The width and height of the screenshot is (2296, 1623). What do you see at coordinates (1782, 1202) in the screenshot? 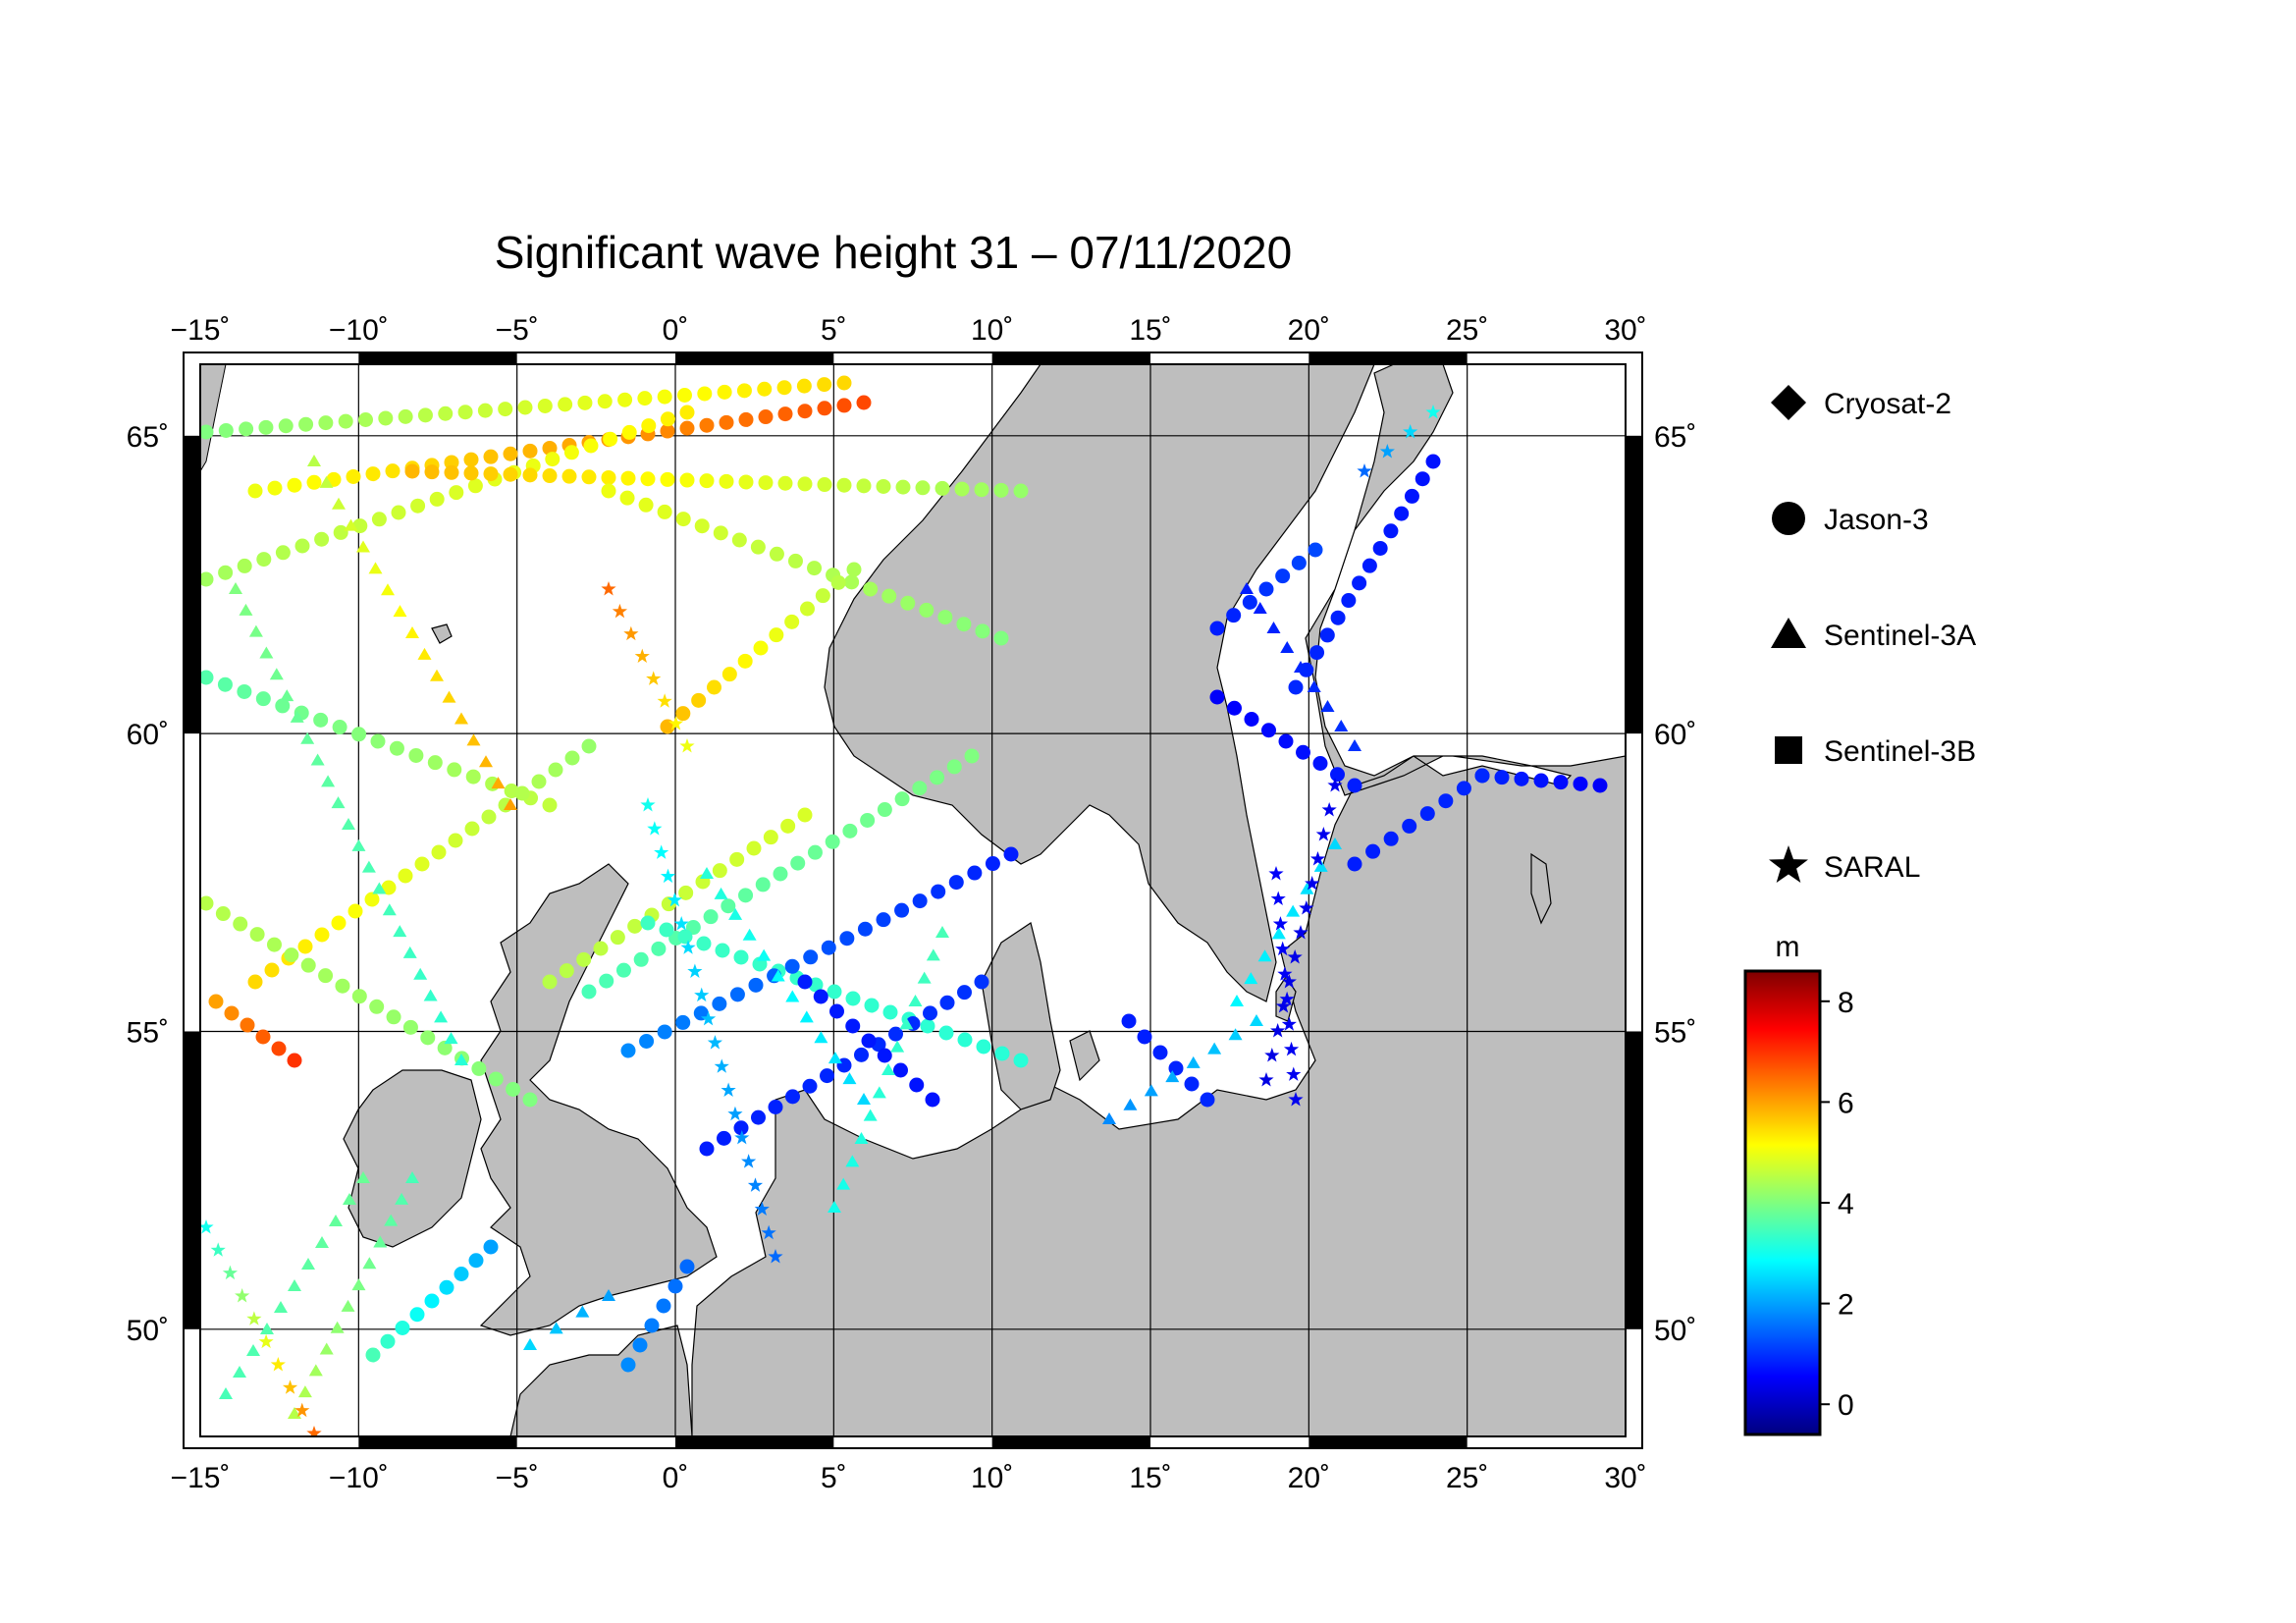
I see `colorbar-bar` at bounding box center [1782, 1202].